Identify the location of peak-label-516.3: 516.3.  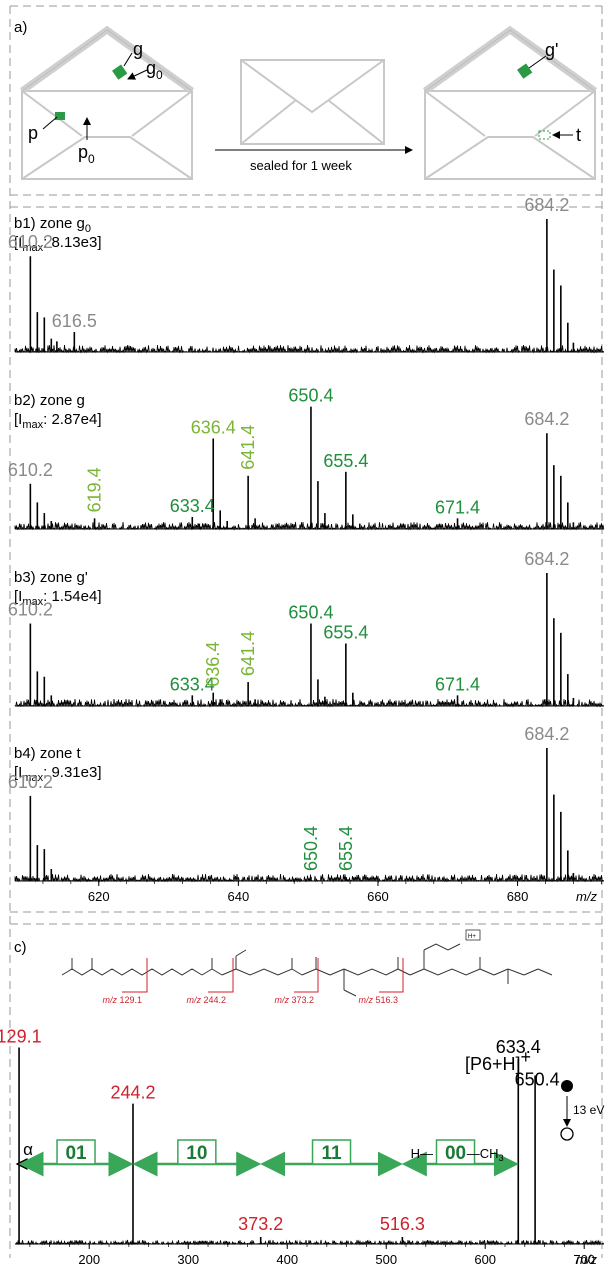
(402, 1224).